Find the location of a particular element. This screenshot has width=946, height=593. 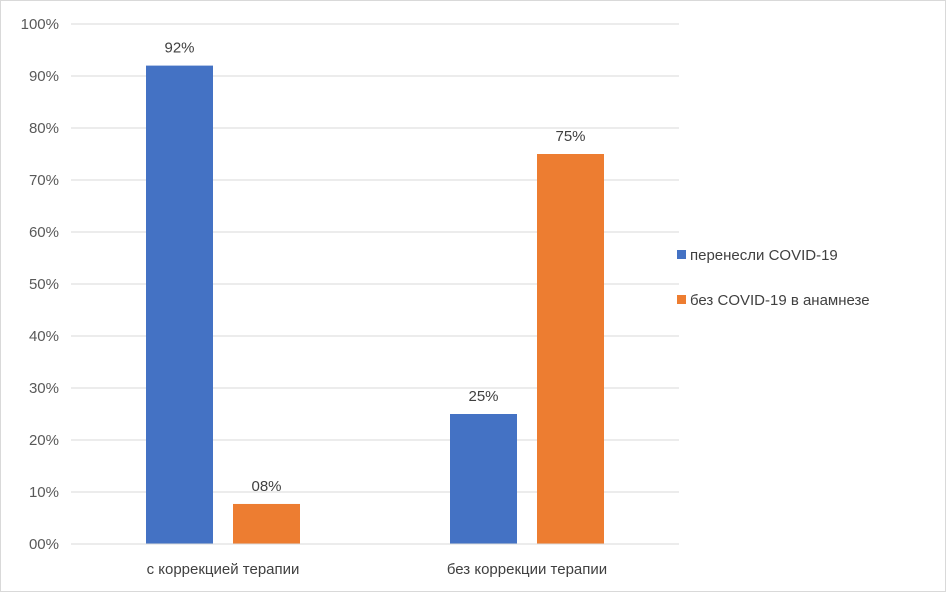

y-tick-label: 40% is located at coordinates (44, 336).